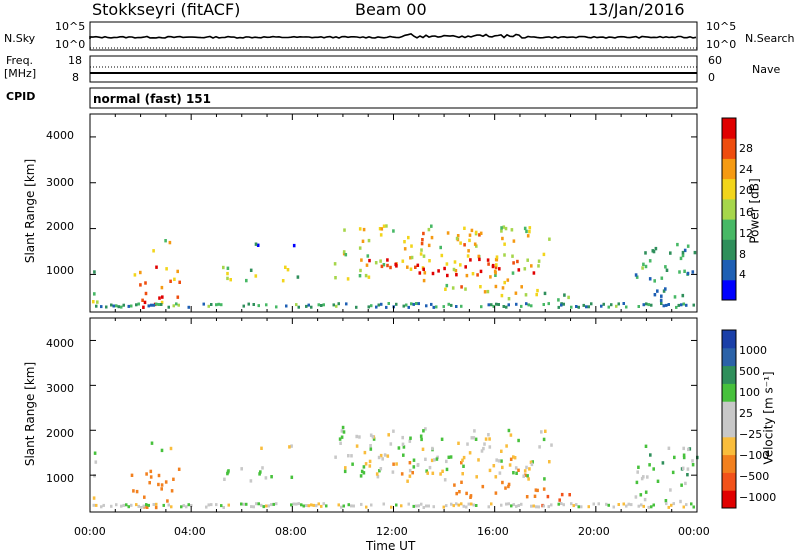 The image size is (800, 554). I want to click on nave-tick-bottom: 0, so click(711, 77).